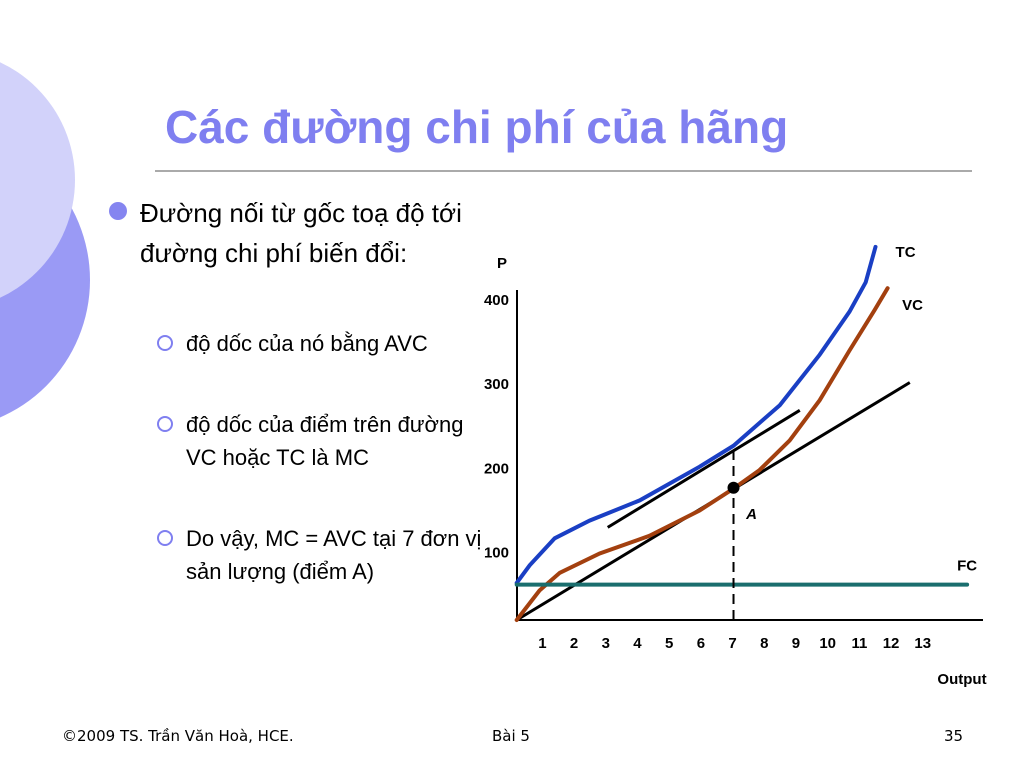 The width and height of the screenshot is (1024, 768). I want to click on x-axis-label: Output, so click(961, 679).